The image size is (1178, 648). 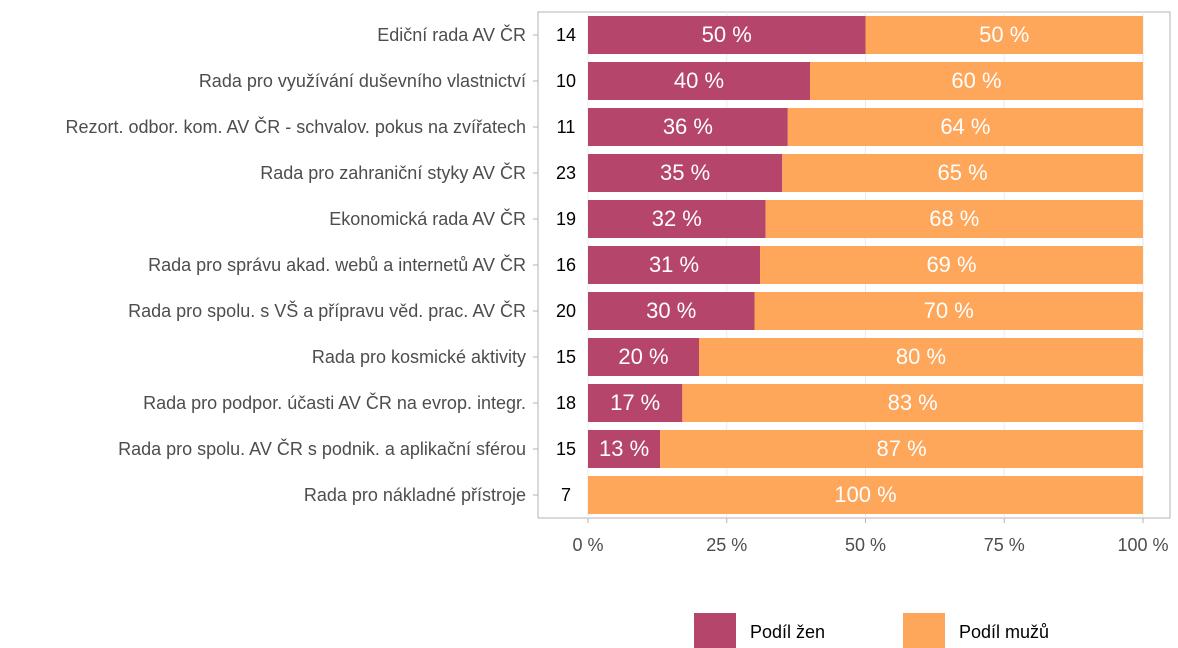 I want to click on value-label: 31 %, so click(x=674, y=264).